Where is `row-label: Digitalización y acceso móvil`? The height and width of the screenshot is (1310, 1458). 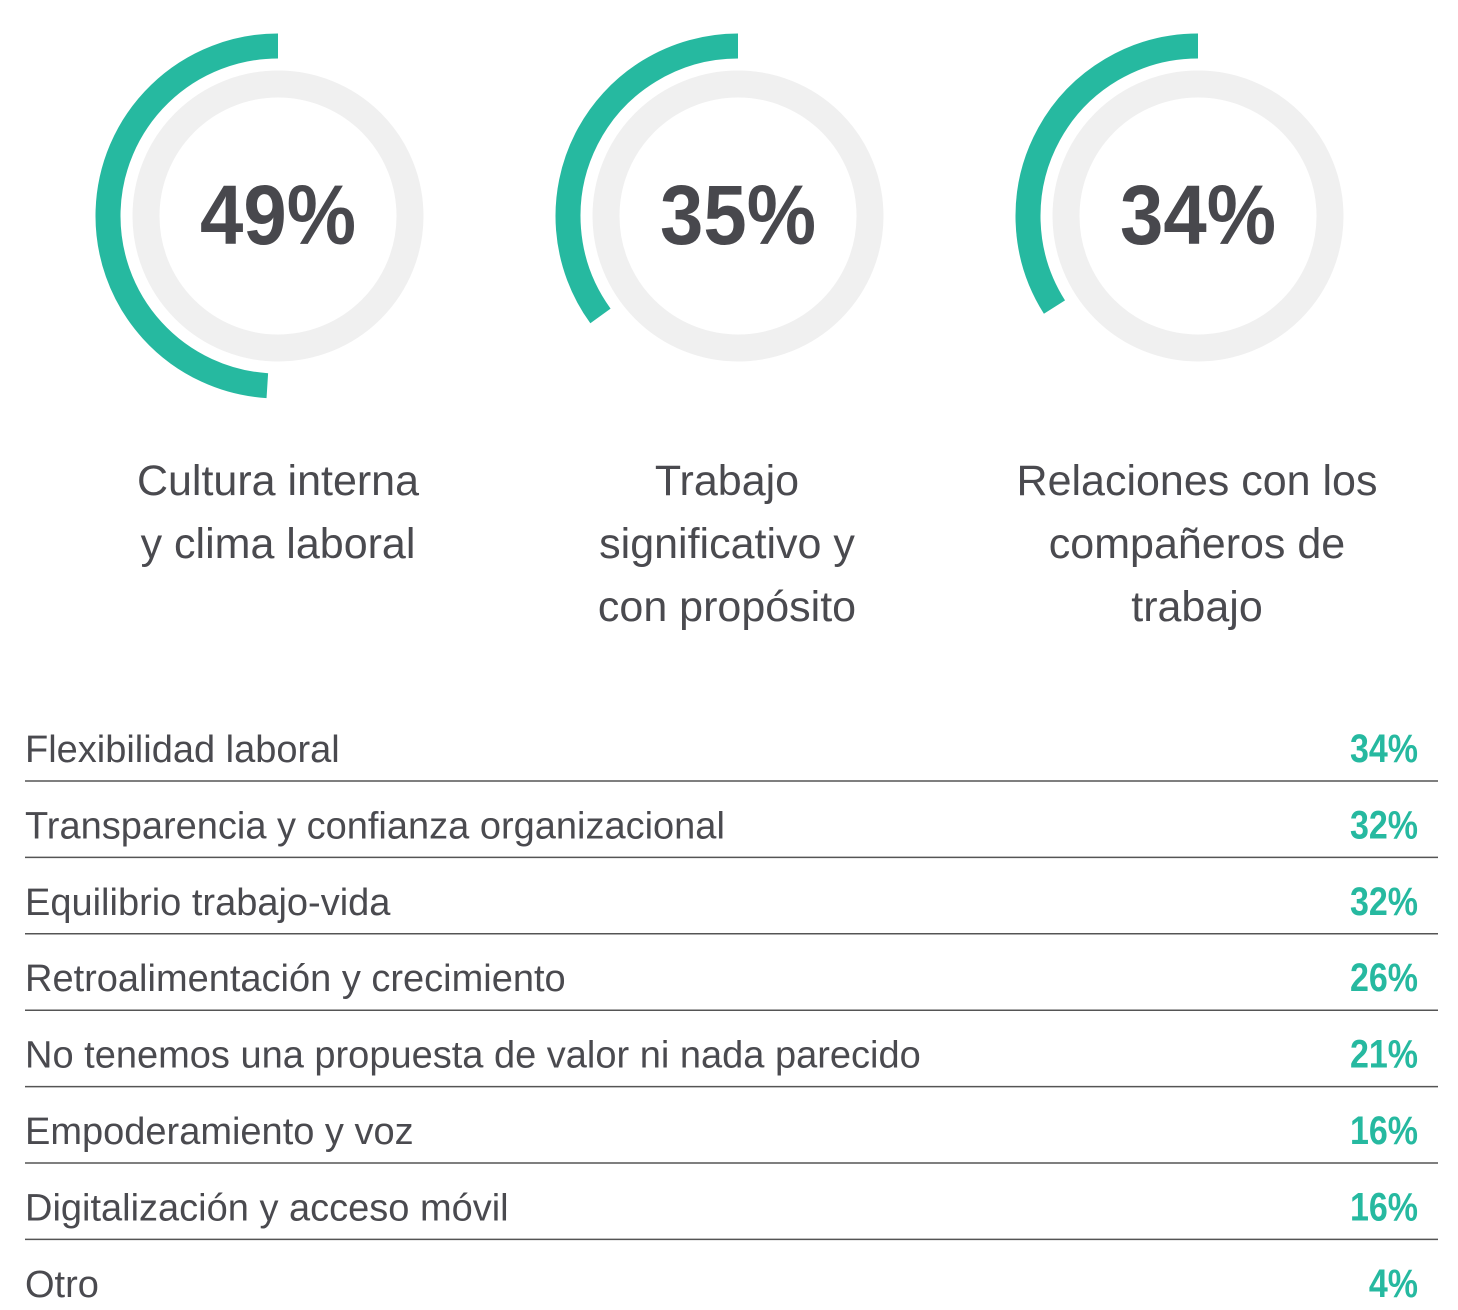 row-label: Digitalización y acceso móvil is located at coordinates (267, 1208).